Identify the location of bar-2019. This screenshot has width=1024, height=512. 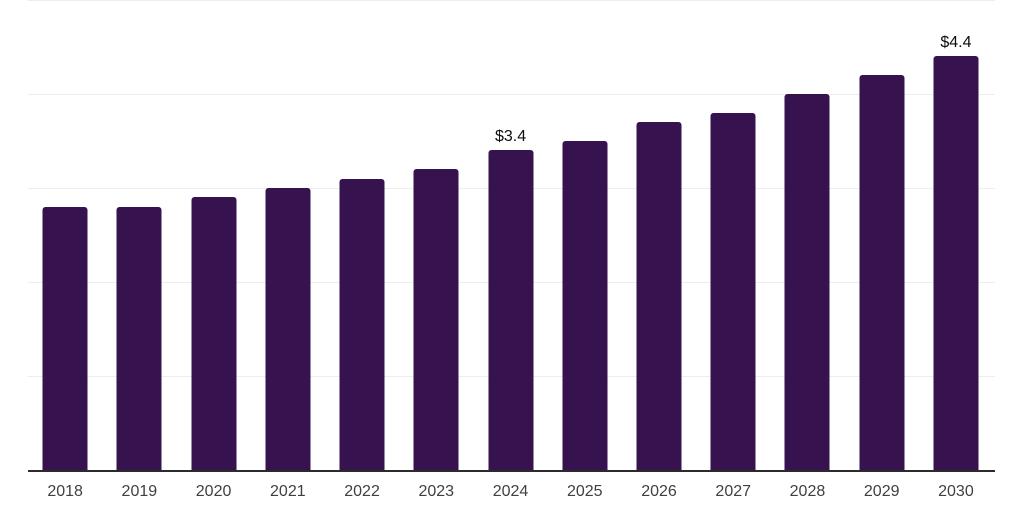
(139, 338).